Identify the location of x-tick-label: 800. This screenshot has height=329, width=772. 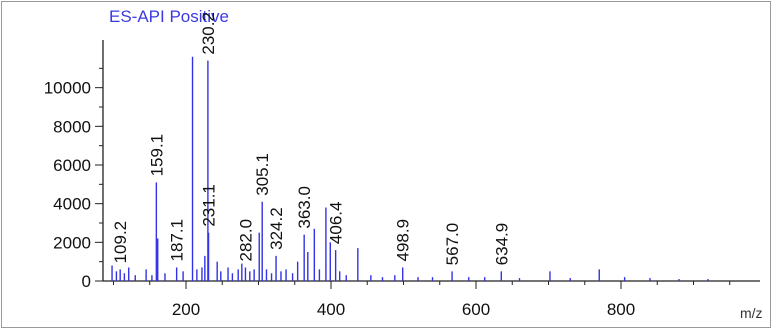
(621, 309).